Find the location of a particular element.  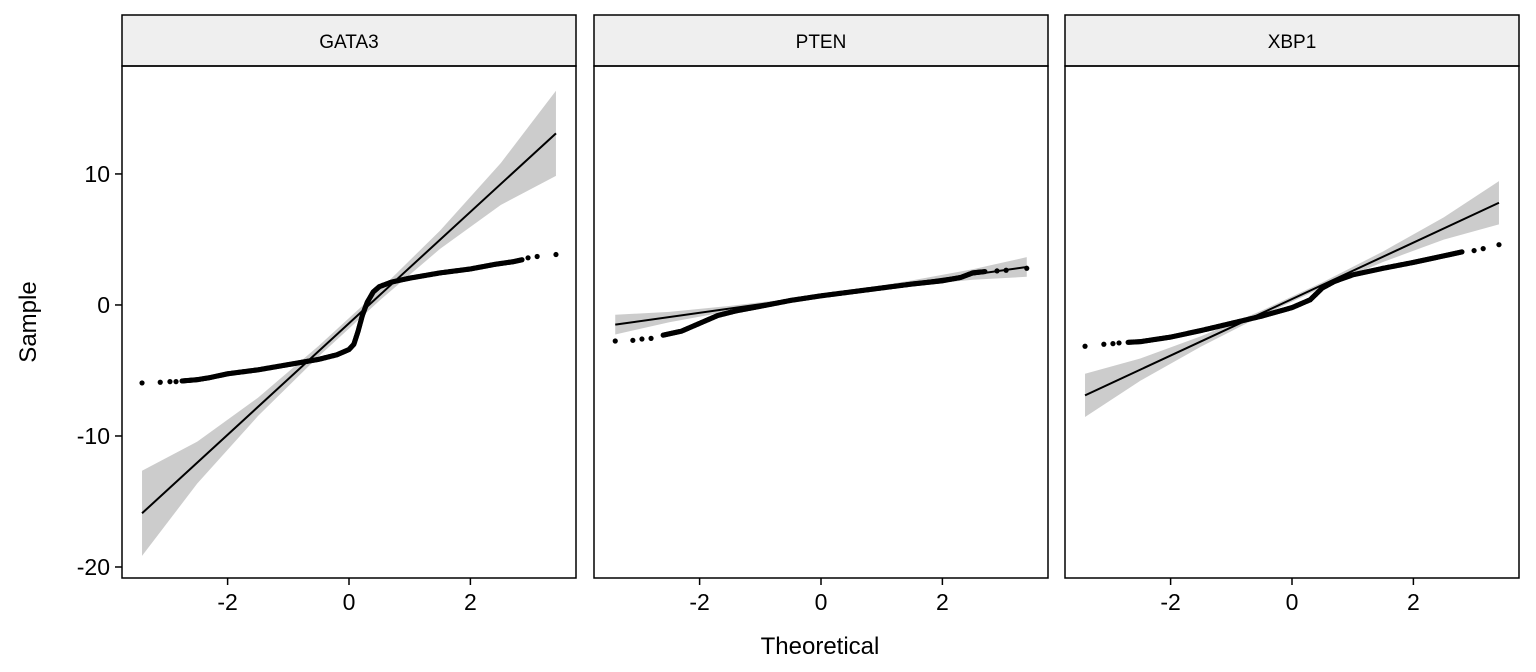

facet-strip-label: PTEN is located at coordinates (821, 42).